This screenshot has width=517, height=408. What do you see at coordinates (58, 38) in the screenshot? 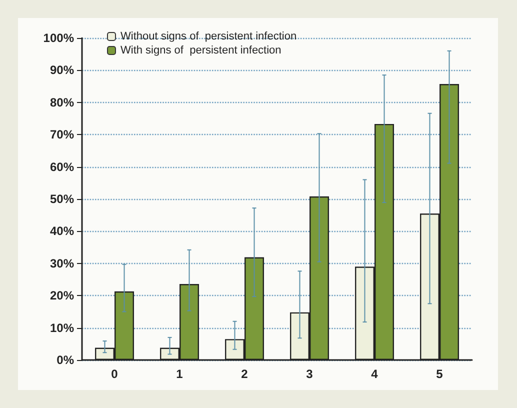
I see `y-tick-label: 100%` at bounding box center [58, 38].